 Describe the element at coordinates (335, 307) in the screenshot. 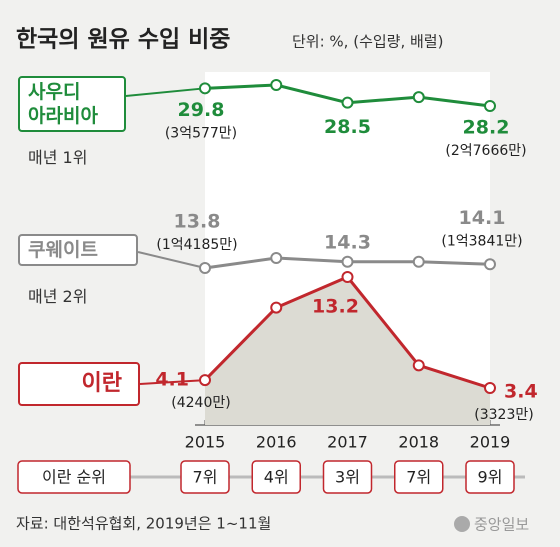

I see `value-label: 13.2` at that location.